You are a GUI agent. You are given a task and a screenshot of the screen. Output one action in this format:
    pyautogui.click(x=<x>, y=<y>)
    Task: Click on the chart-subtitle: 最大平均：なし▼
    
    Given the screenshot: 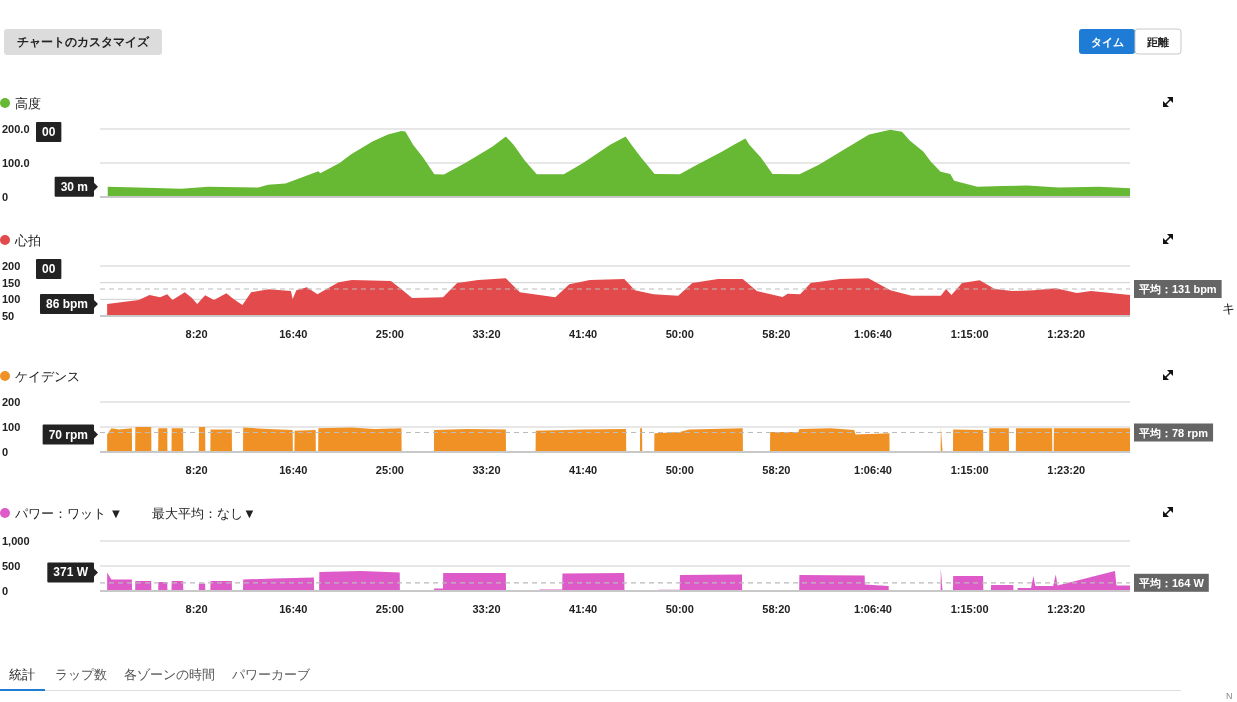 What is the action you would take?
    pyautogui.click(x=204, y=513)
    